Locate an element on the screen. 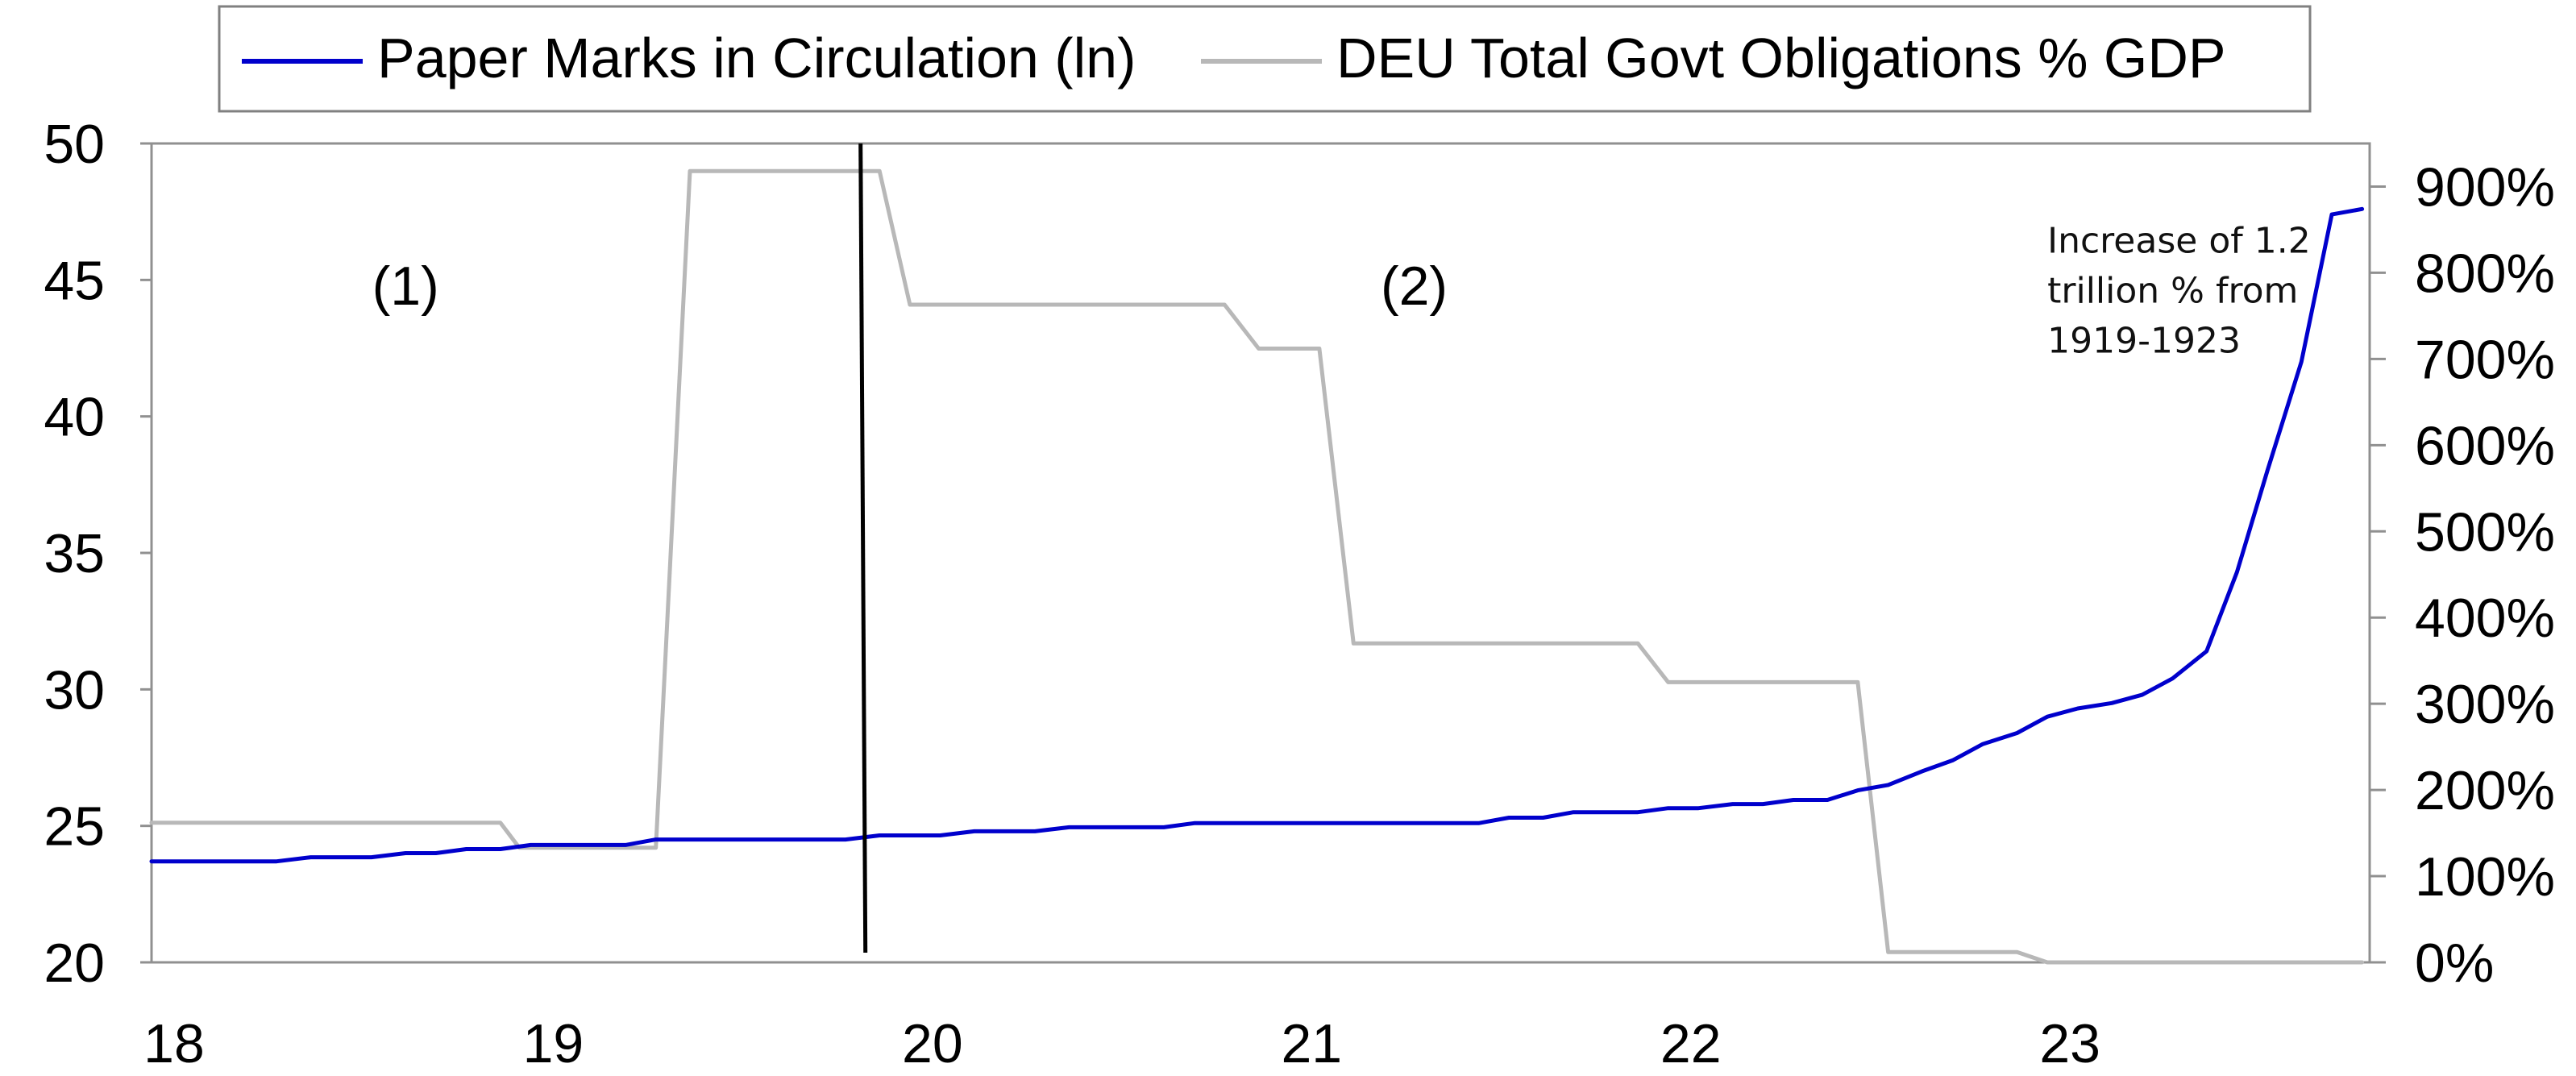 This screenshot has width=2576, height=1076. right-axis-tick-label: 0% is located at coordinates (2454, 964).